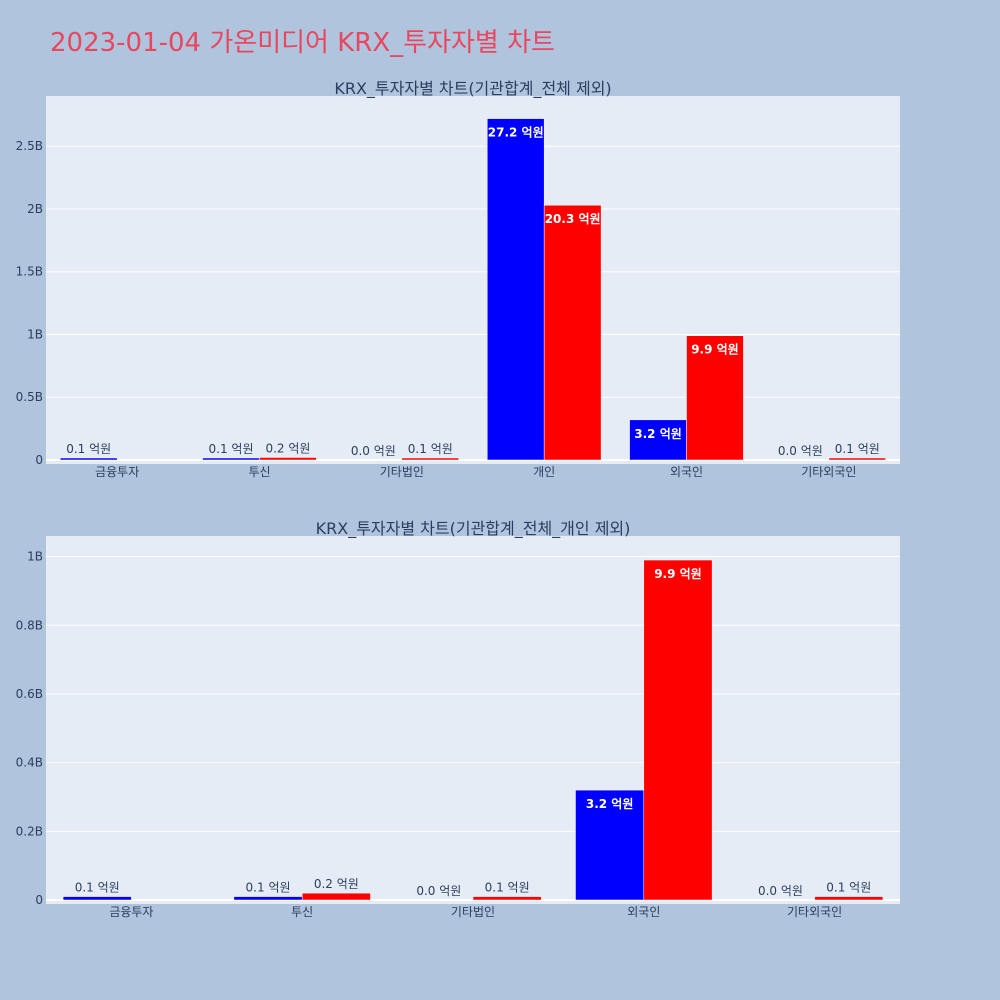  What do you see at coordinates (29, 763) in the screenshot?
I see `y-tick-label: 0.4B` at bounding box center [29, 763].